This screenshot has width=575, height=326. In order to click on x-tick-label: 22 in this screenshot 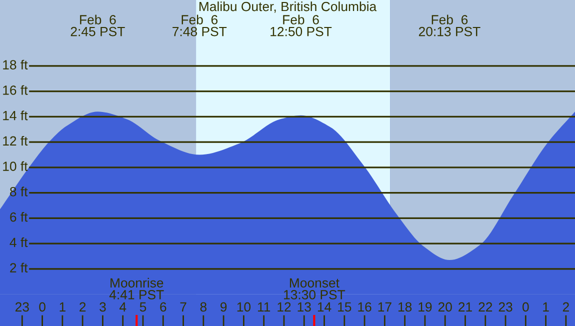, I will do `click(485, 307)`.